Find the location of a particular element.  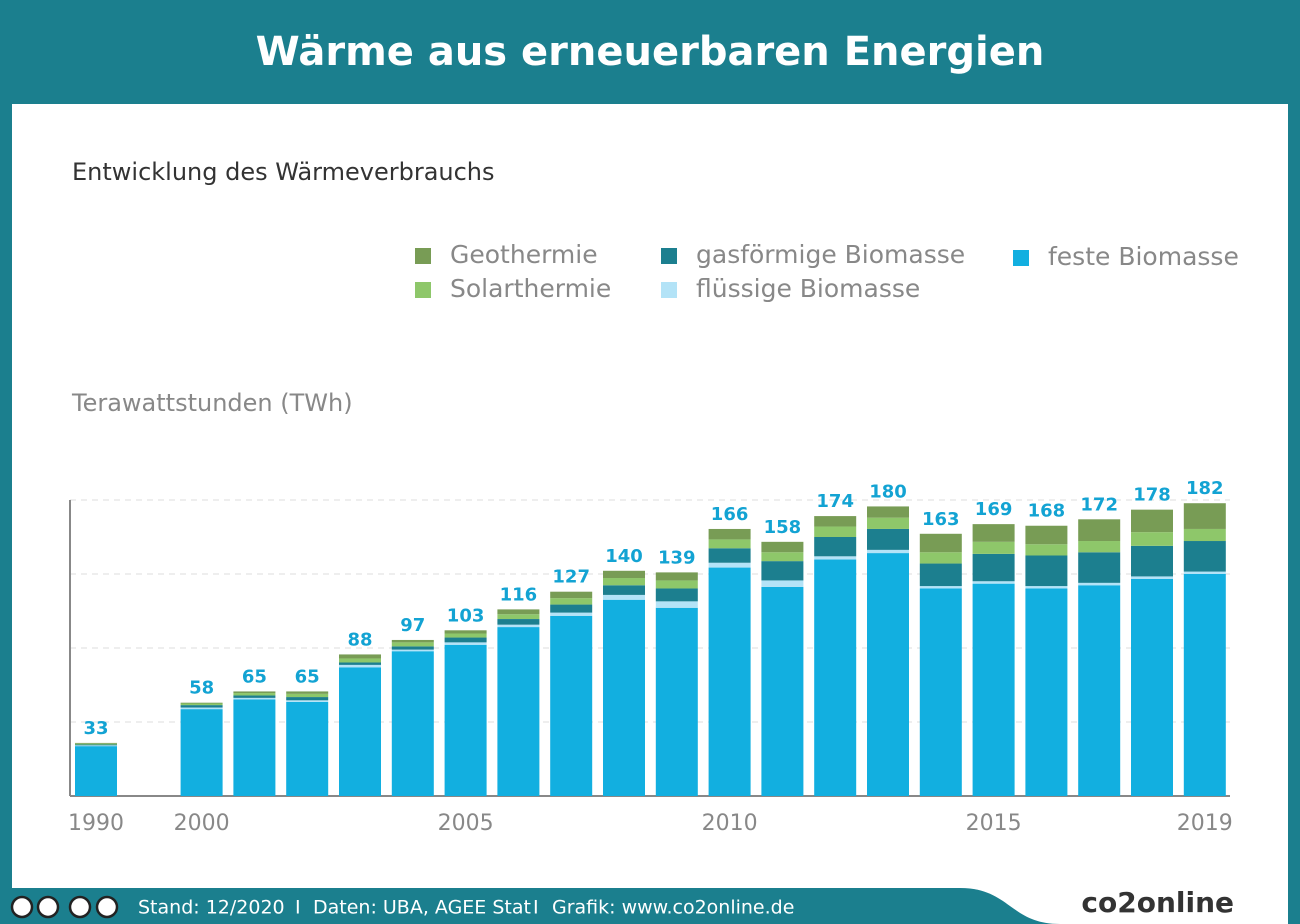

total-label: 139 is located at coordinates (677, 557).